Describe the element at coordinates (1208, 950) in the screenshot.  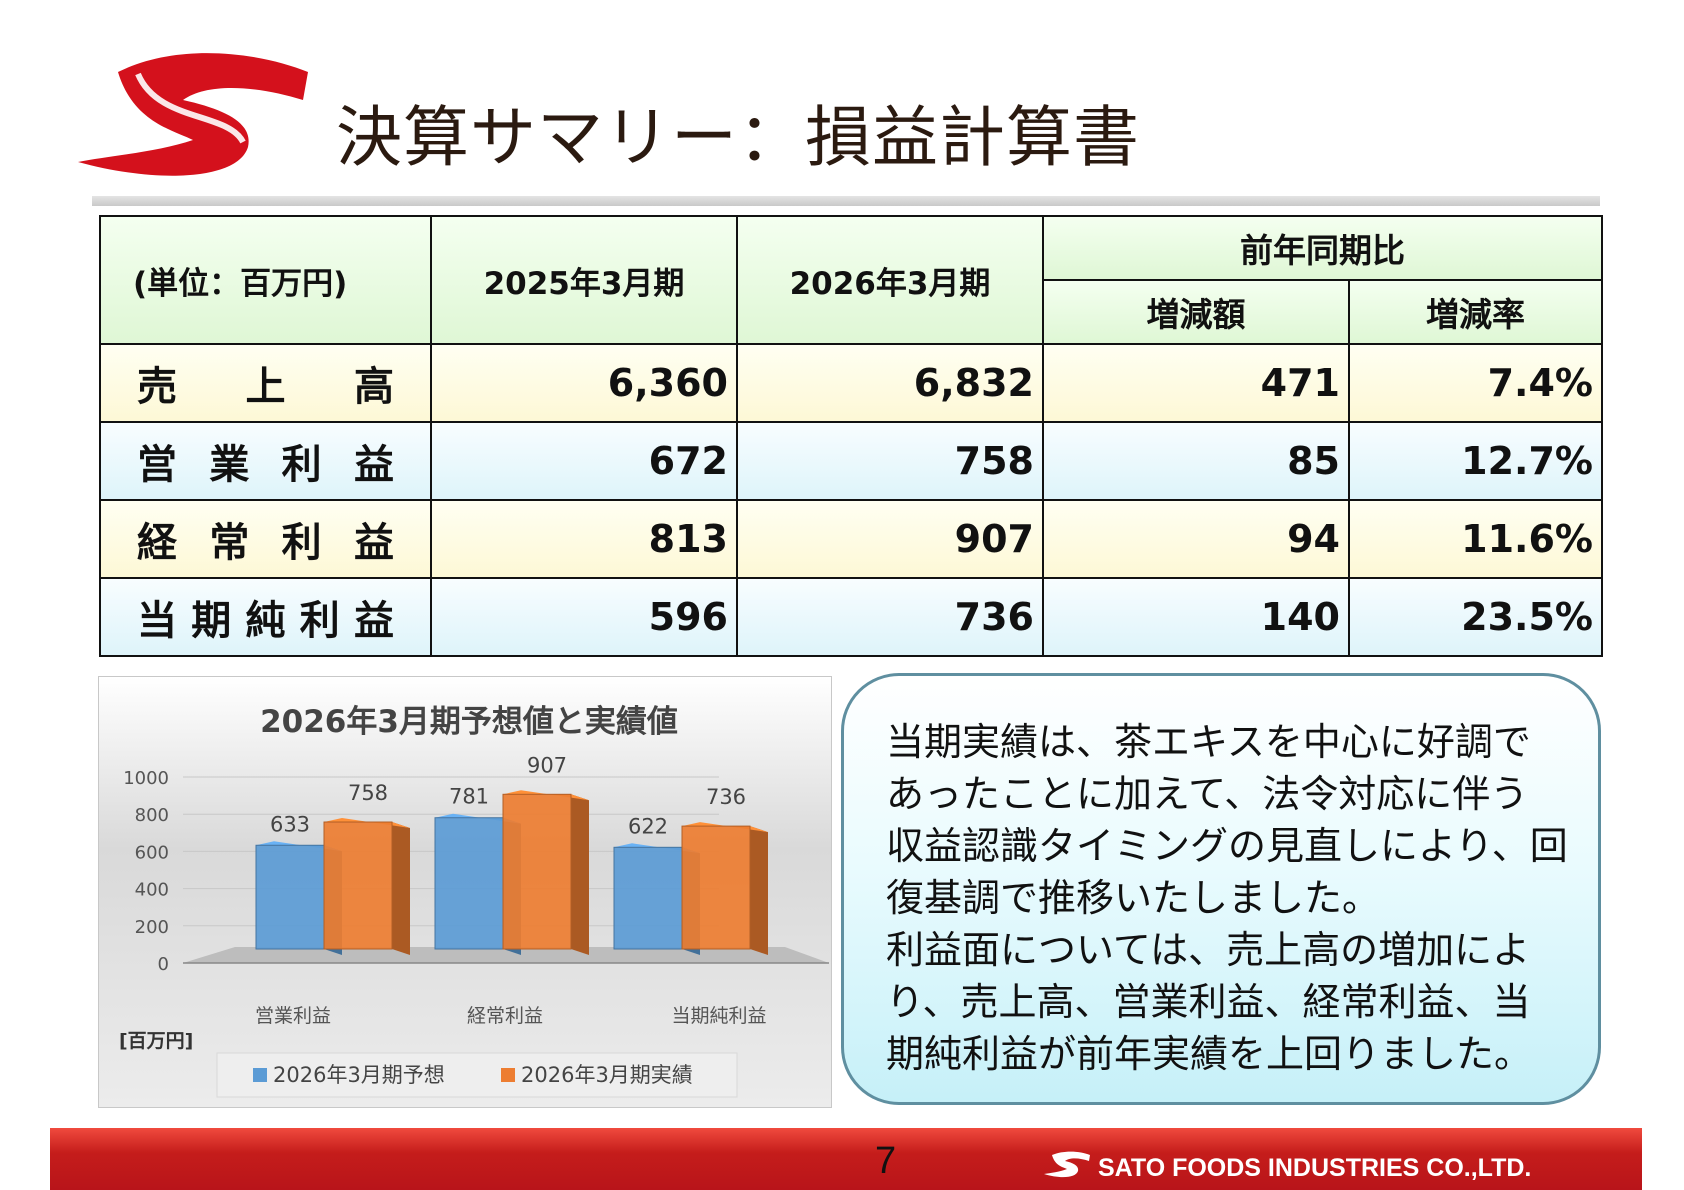
I see `commentary-line: 利益面については、売上高の増加によ` at that location.